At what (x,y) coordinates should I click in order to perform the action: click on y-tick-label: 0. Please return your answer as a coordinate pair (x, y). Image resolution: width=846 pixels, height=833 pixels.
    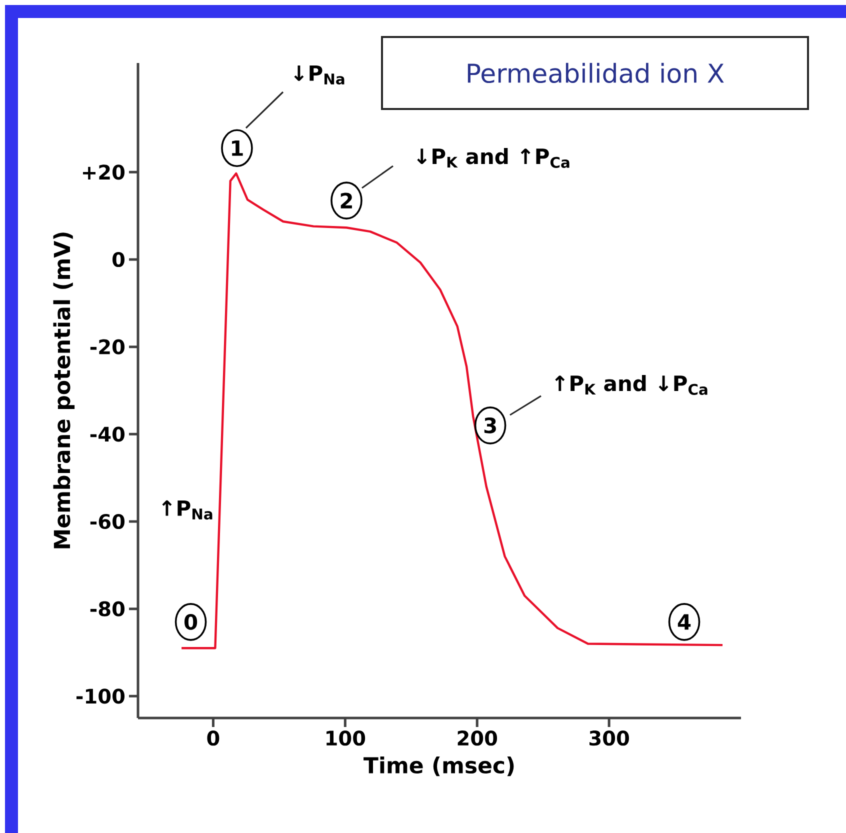
    Looking at the image, I should click on (118, 260).